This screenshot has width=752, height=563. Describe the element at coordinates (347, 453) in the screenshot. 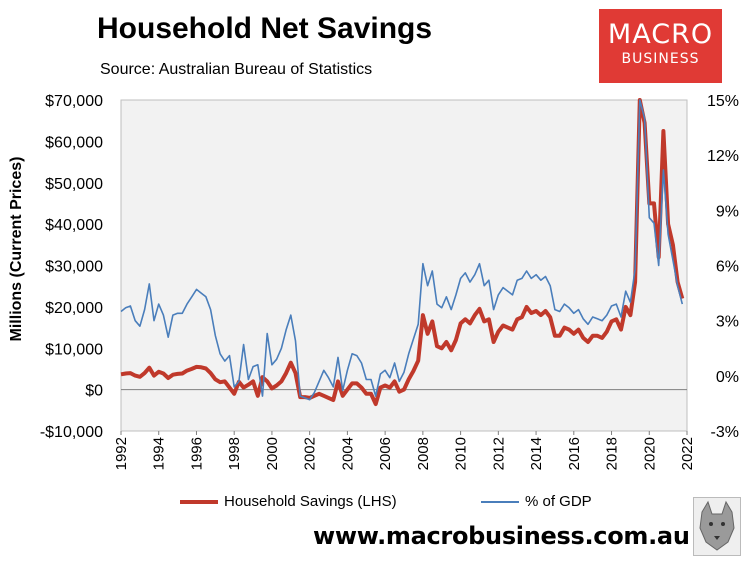

I see `x-tick-label: 2004` at that location.